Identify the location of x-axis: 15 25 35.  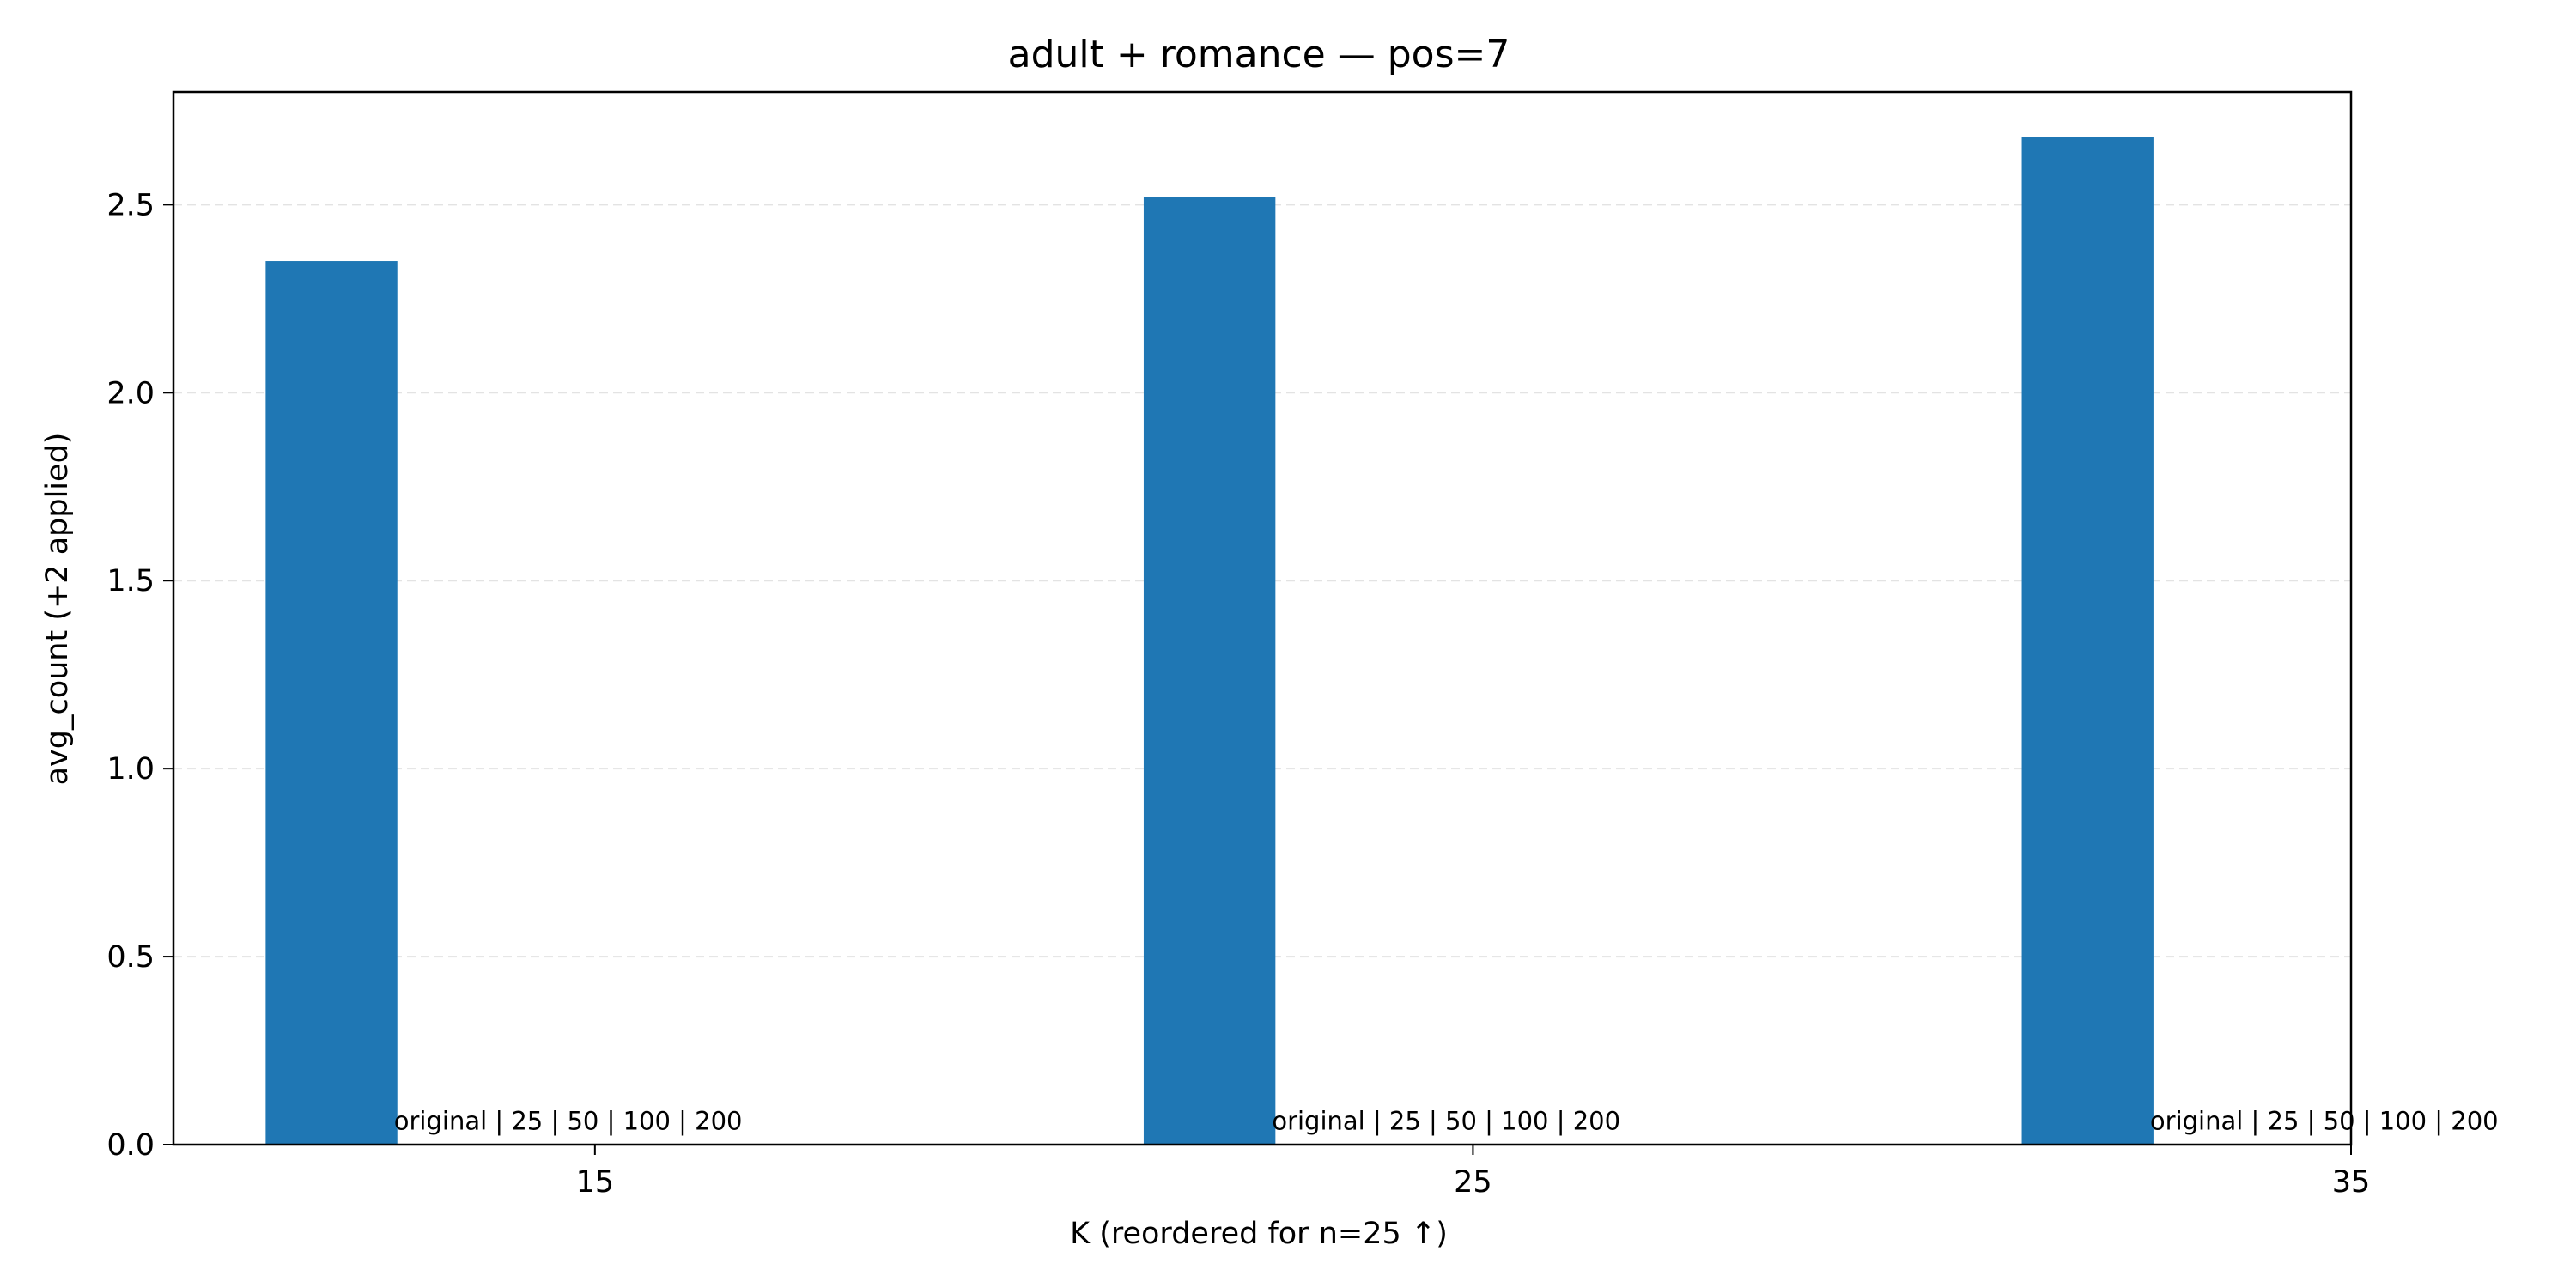
(1473, 1173).